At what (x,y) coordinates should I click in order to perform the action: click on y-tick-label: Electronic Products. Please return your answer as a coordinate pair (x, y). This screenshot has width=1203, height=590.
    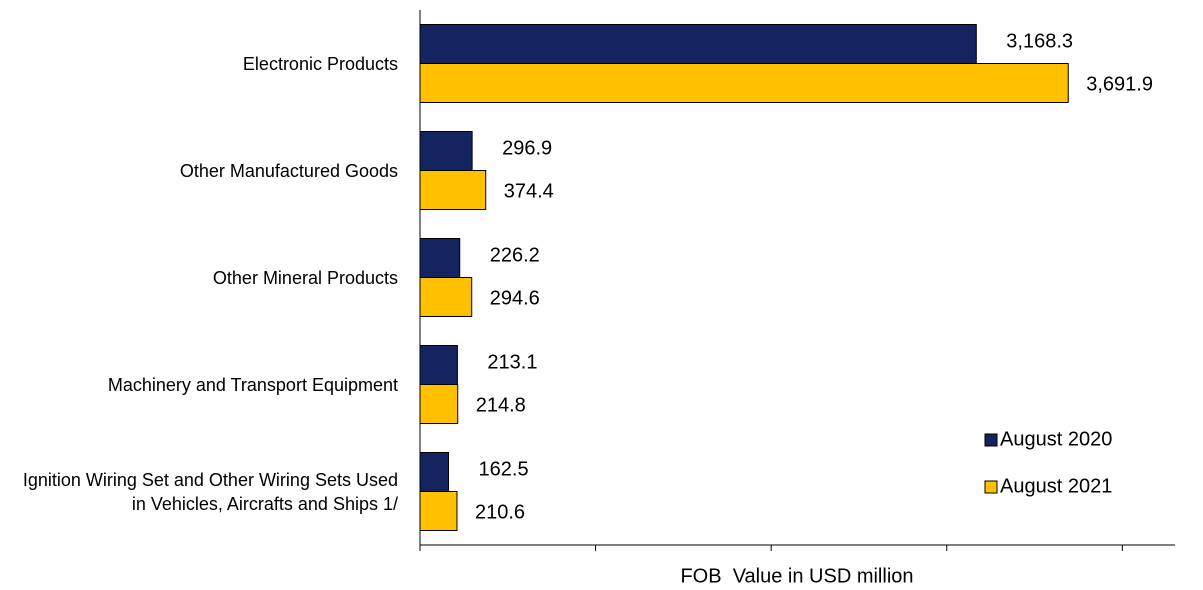
    Looking at the image, I should click on (320, 63).